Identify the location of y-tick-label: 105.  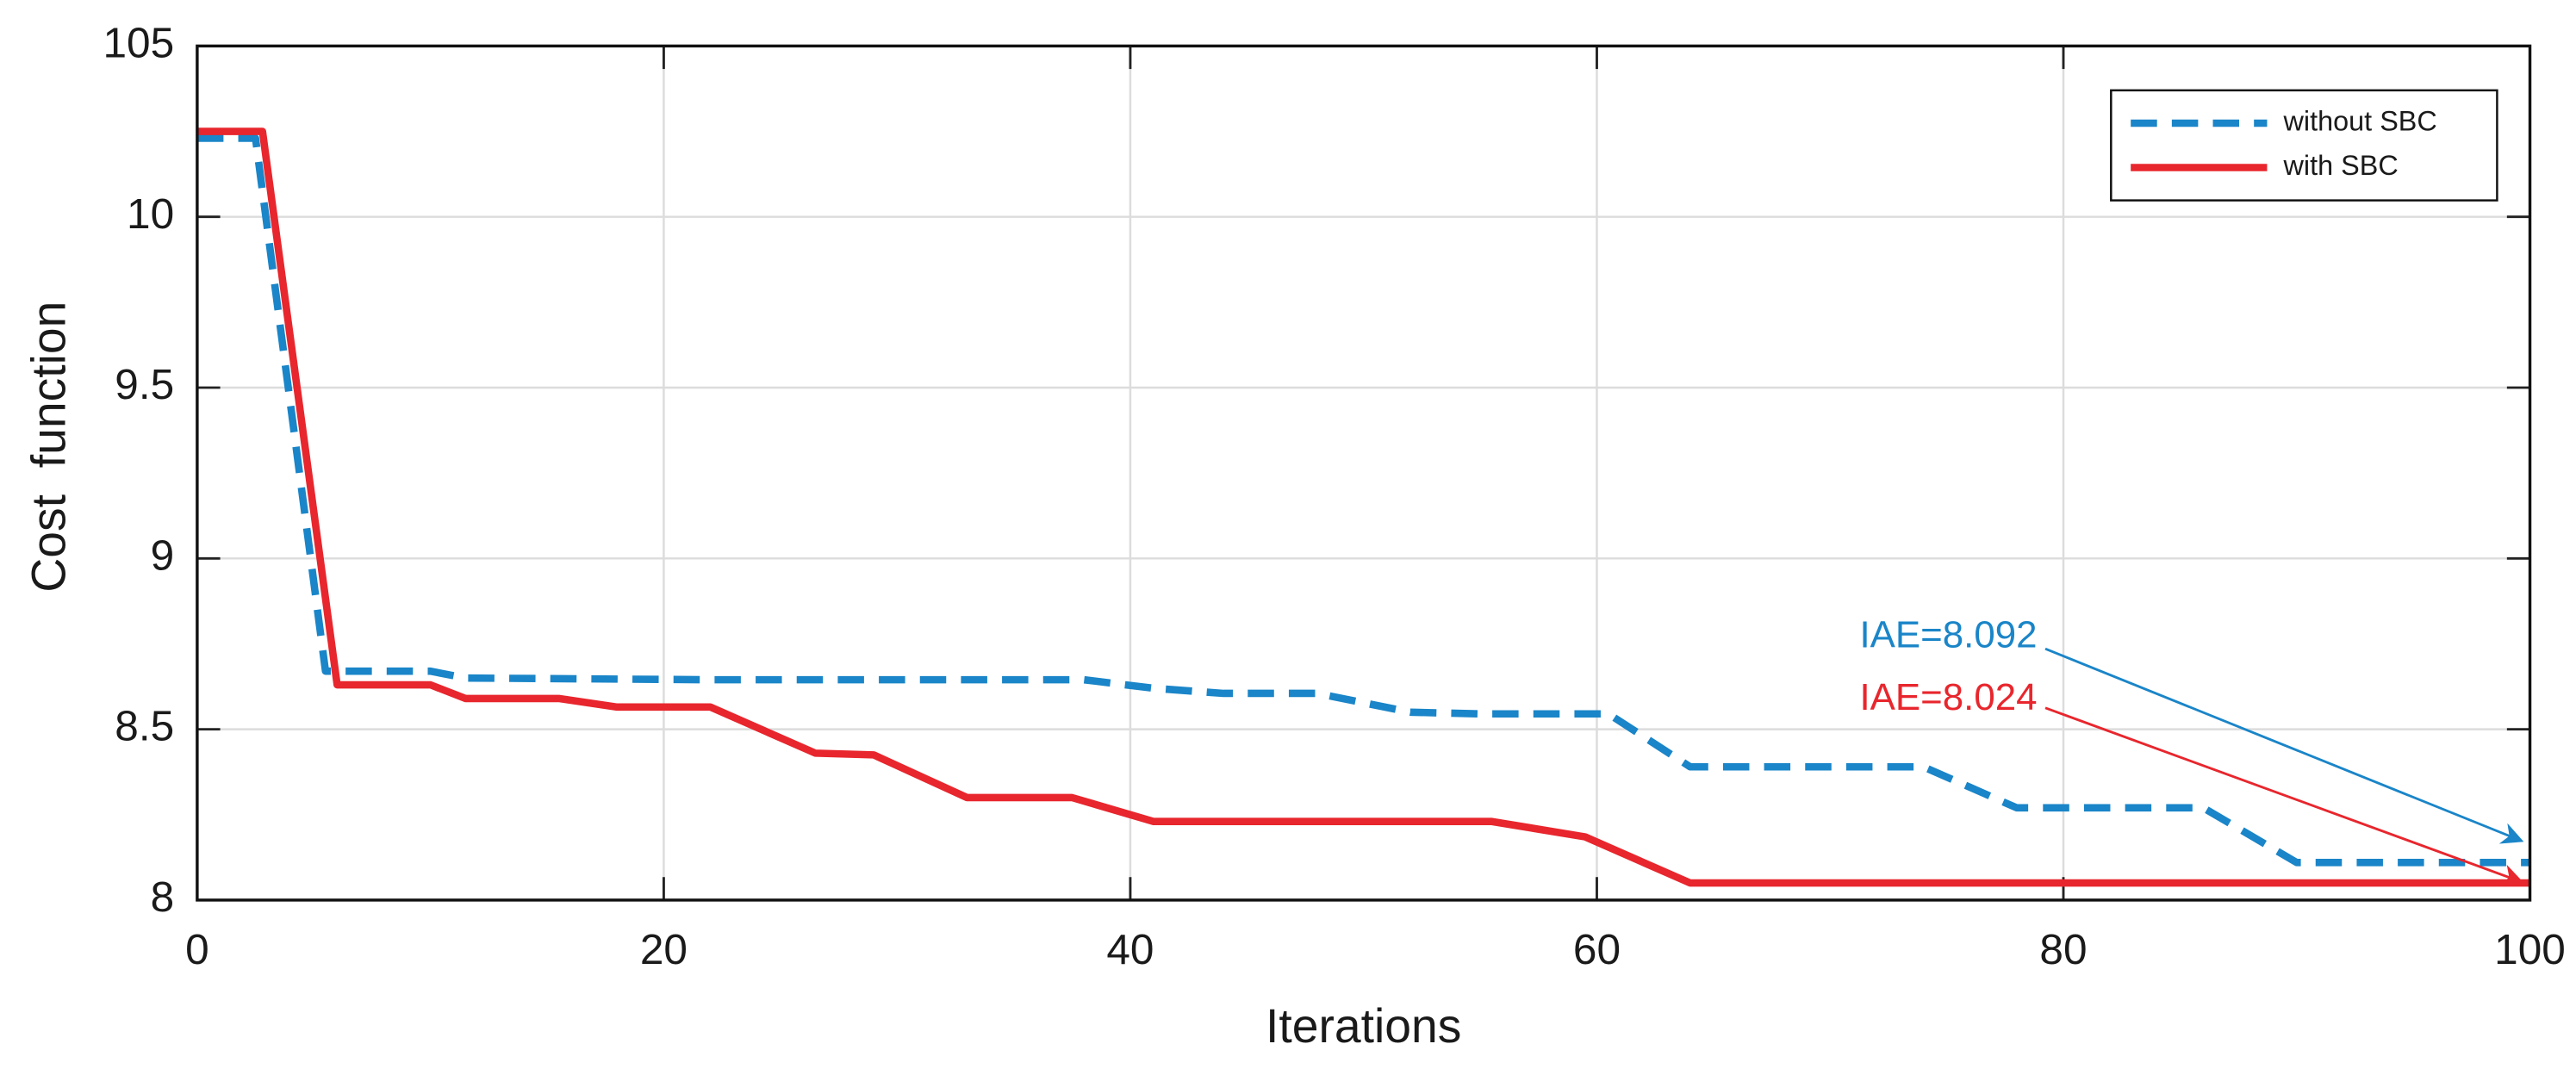
(139, 42).